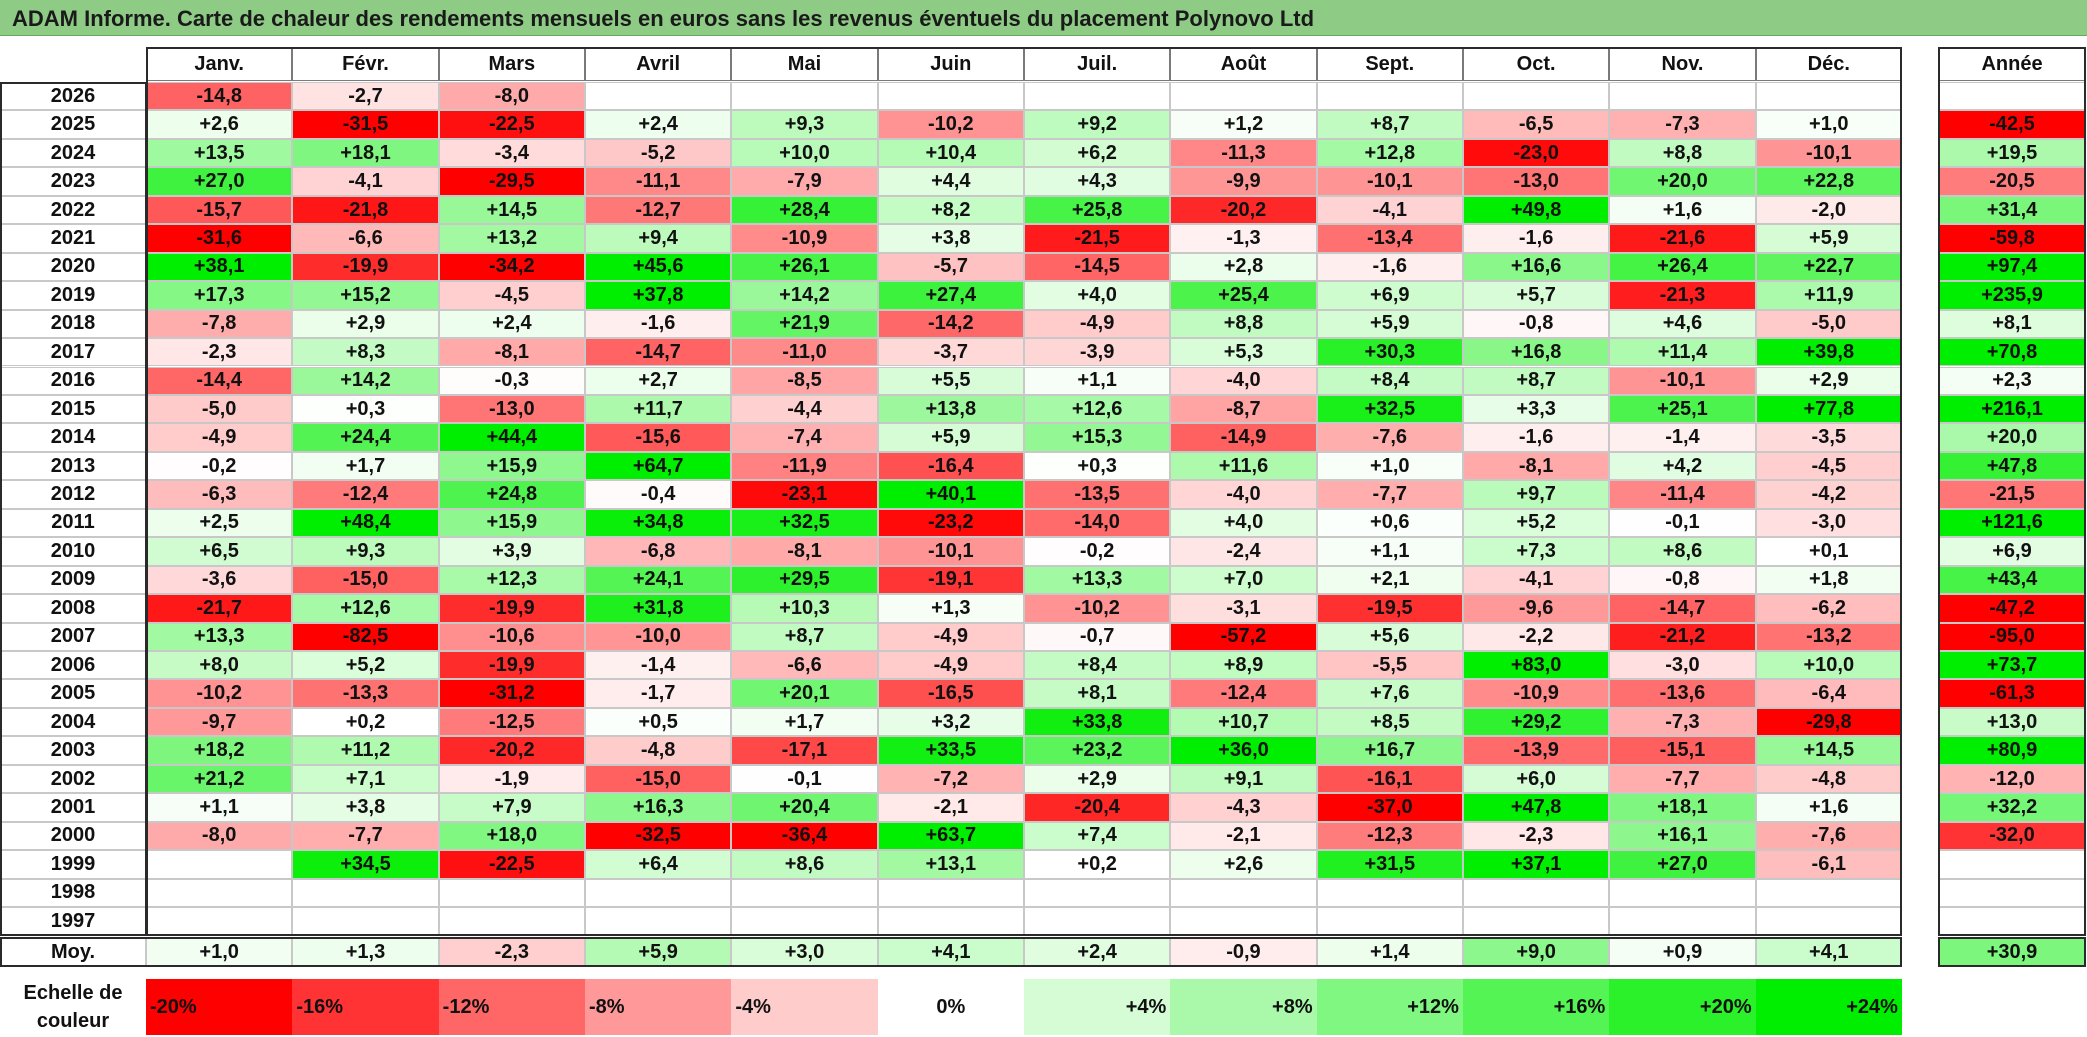  What do you see at coordinates (950, 181) in the screenshot?
I see `heatmap-cell: +4,4` at bounding box center [950, 181].